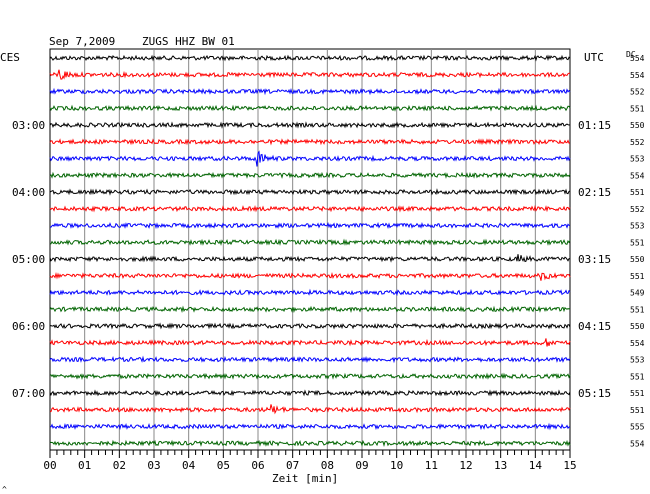 The height and width of the screenshot is (494, 650). I want to click on x-tick-label: 15, so click(569, 465).